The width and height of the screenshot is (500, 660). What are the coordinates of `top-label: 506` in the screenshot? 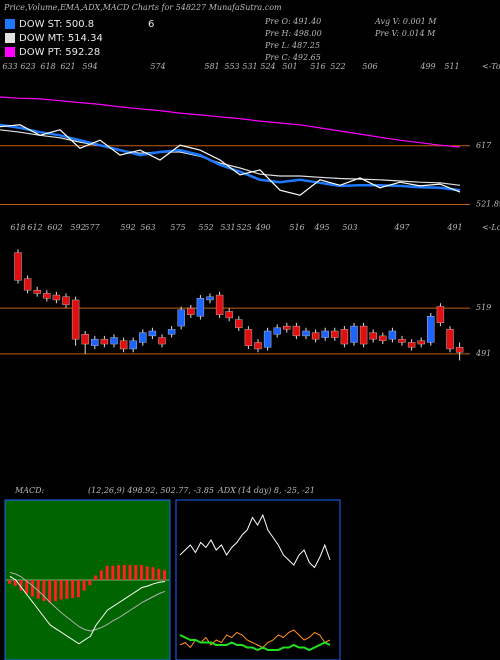 It's located at (369, 66).